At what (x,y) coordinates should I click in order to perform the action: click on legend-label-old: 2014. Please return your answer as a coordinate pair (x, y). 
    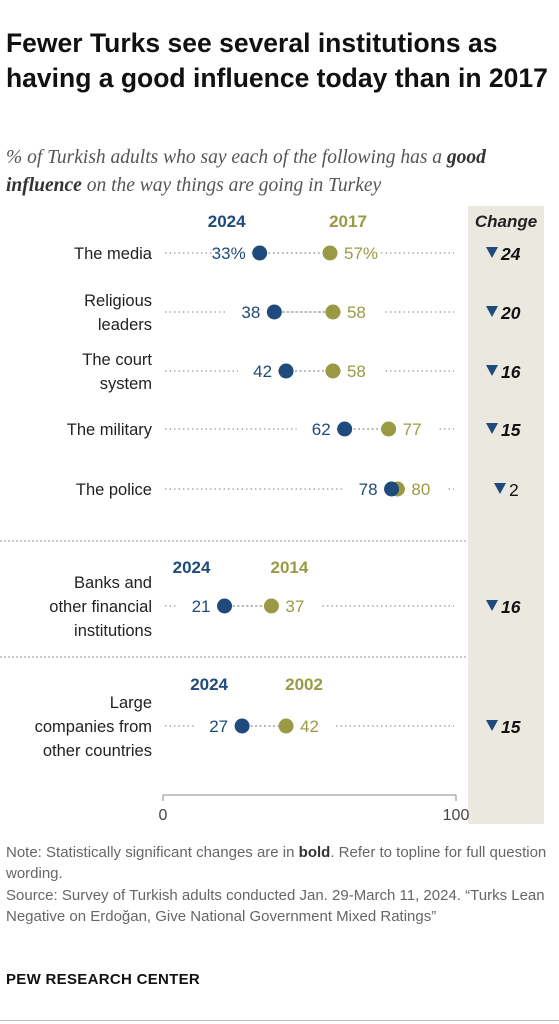
    Looking at the image, I should click on (289, 567).